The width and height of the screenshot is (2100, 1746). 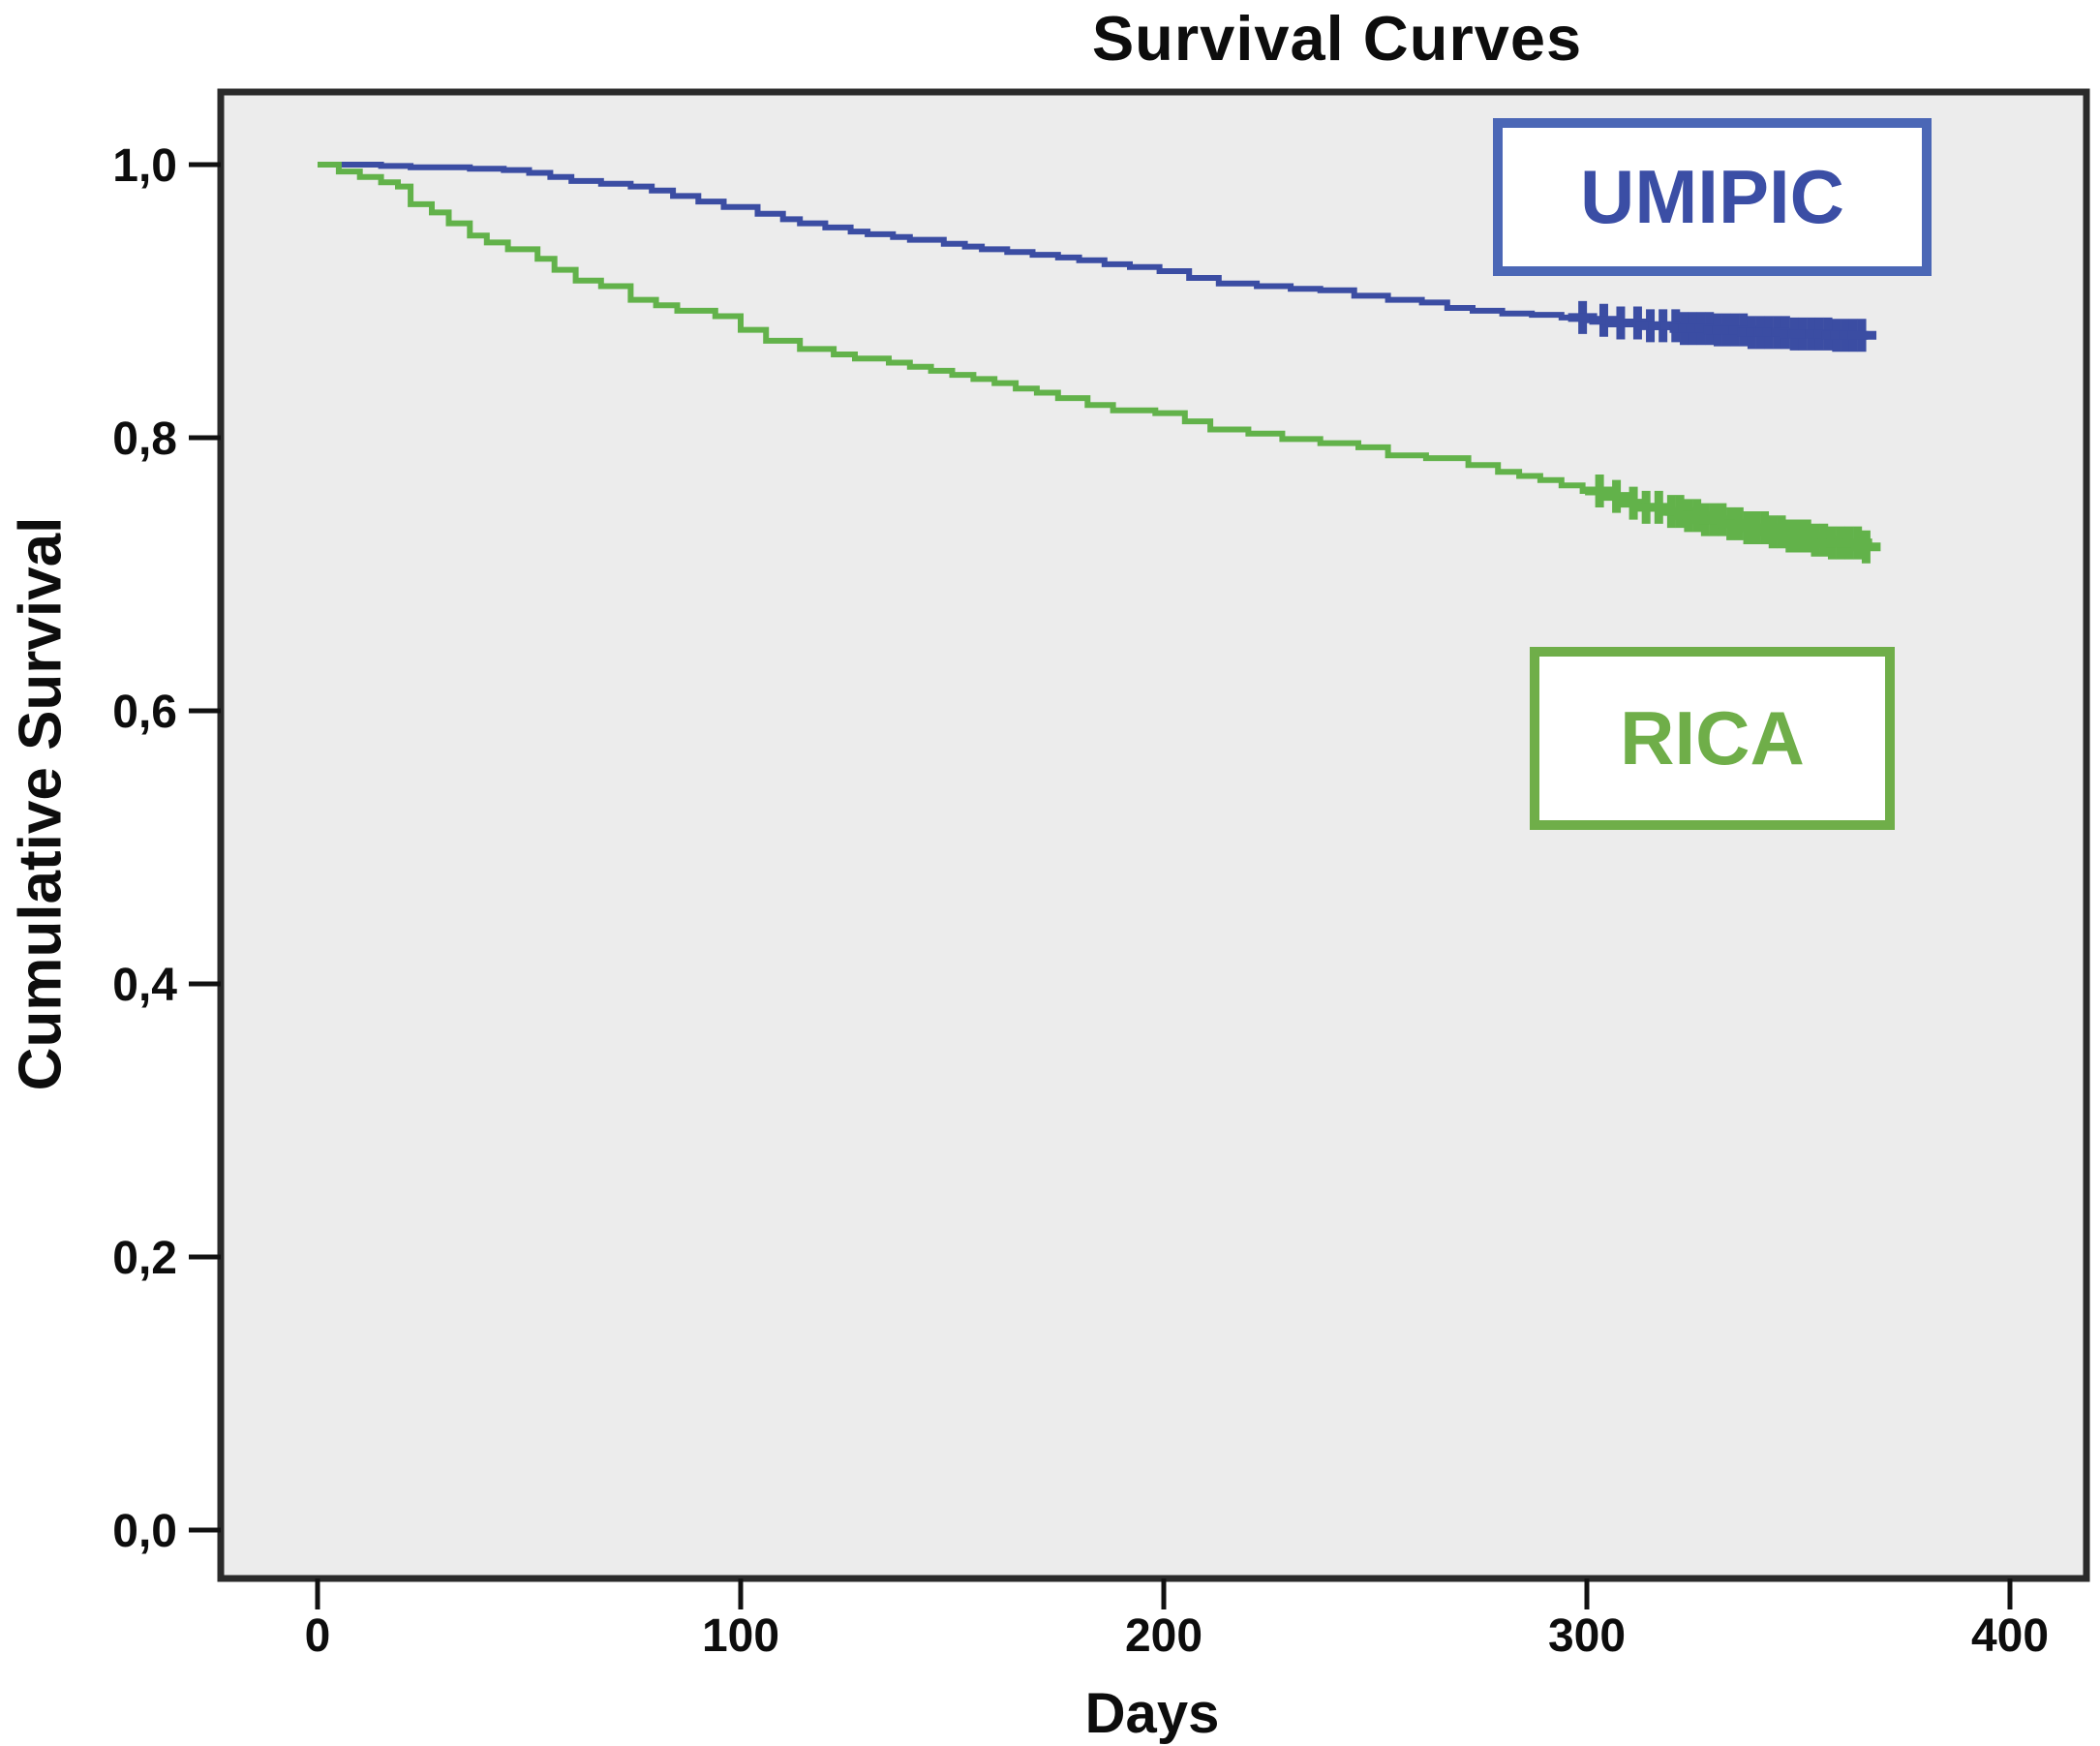 I want to click on y-tick-label: 0,0, so click(x=144, y=1532).